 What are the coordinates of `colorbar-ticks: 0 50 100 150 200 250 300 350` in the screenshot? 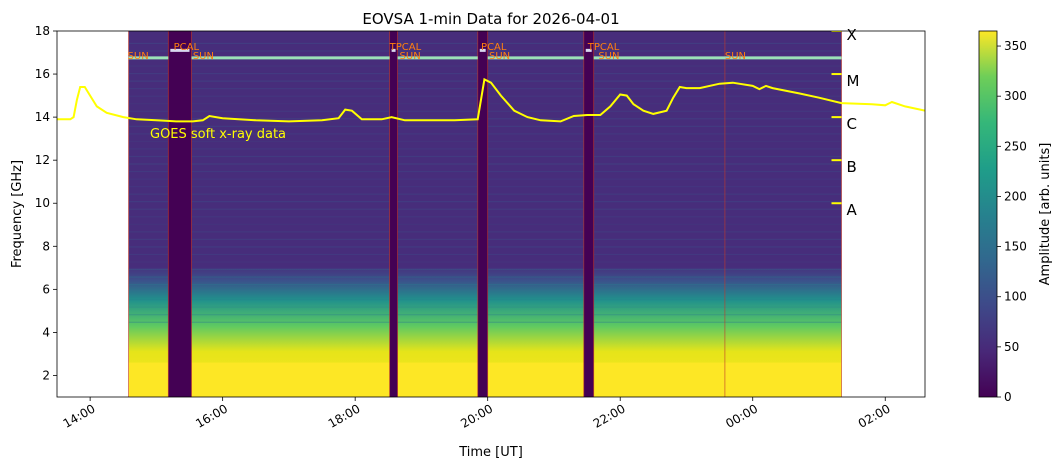 It's located at (1012, 221).